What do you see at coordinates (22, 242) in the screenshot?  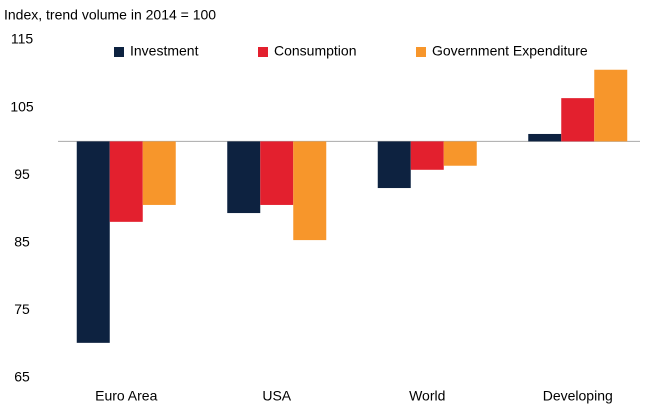 I see `y-tick-label: 85` at bounding box center [22, 242].